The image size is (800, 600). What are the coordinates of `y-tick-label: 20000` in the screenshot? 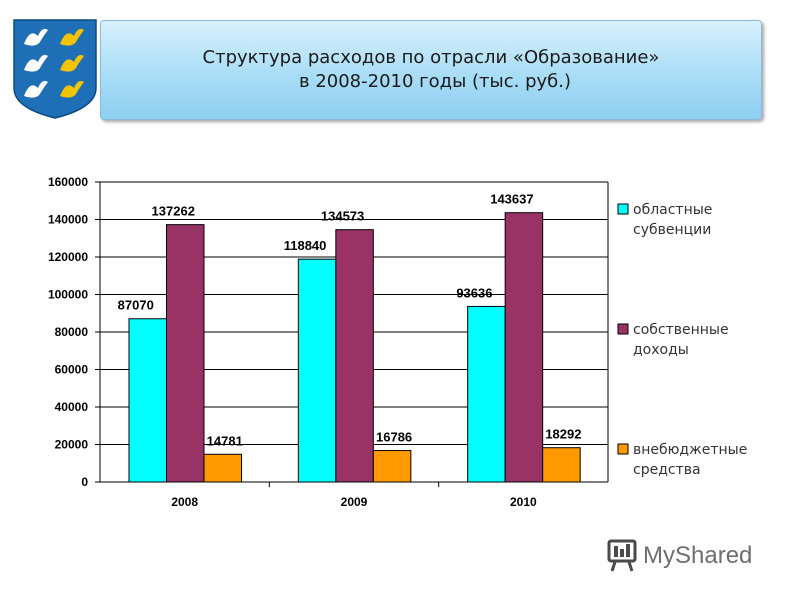 It's located at (72, 445).